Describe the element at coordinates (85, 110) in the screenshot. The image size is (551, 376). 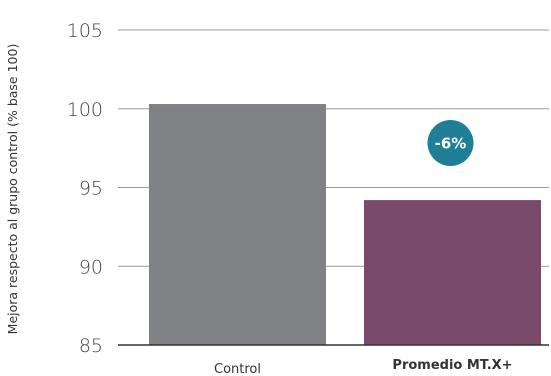
I see `y-tick-label: 100` at that location.